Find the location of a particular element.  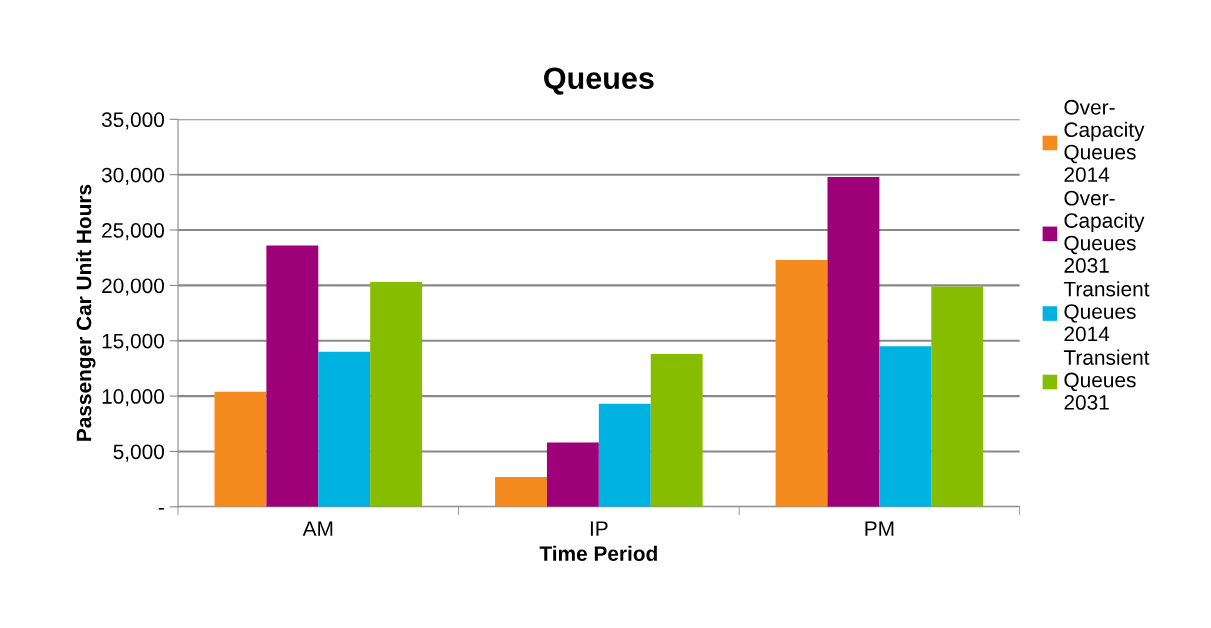

y-tick-label: 15,000 is located at coordinates (133, 342).